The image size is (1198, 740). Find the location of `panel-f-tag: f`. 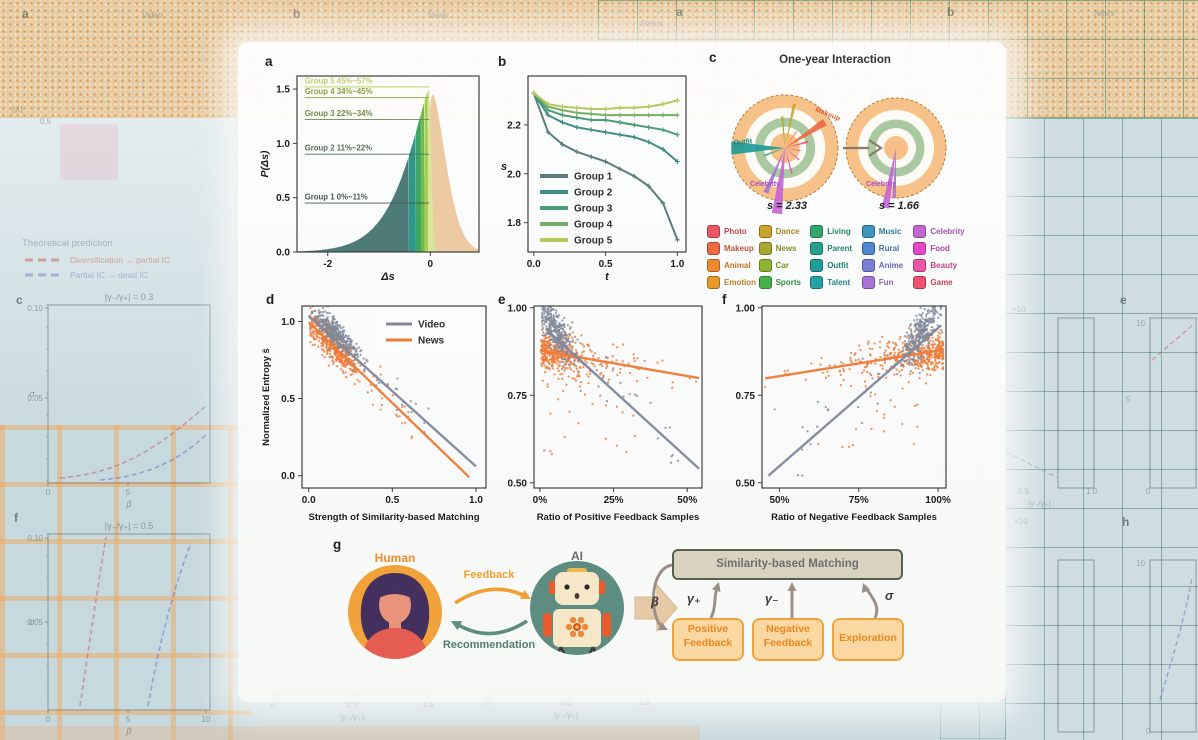

panel-f-tag: f is located at coordinates (724, 299).